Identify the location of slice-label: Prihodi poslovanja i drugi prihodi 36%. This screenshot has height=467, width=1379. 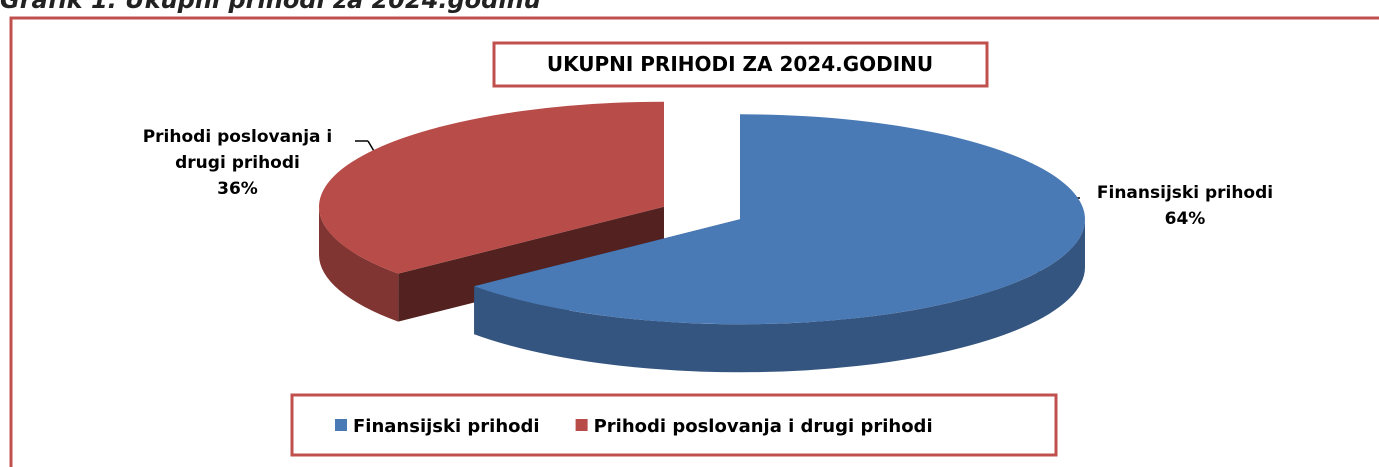
(237, 163).